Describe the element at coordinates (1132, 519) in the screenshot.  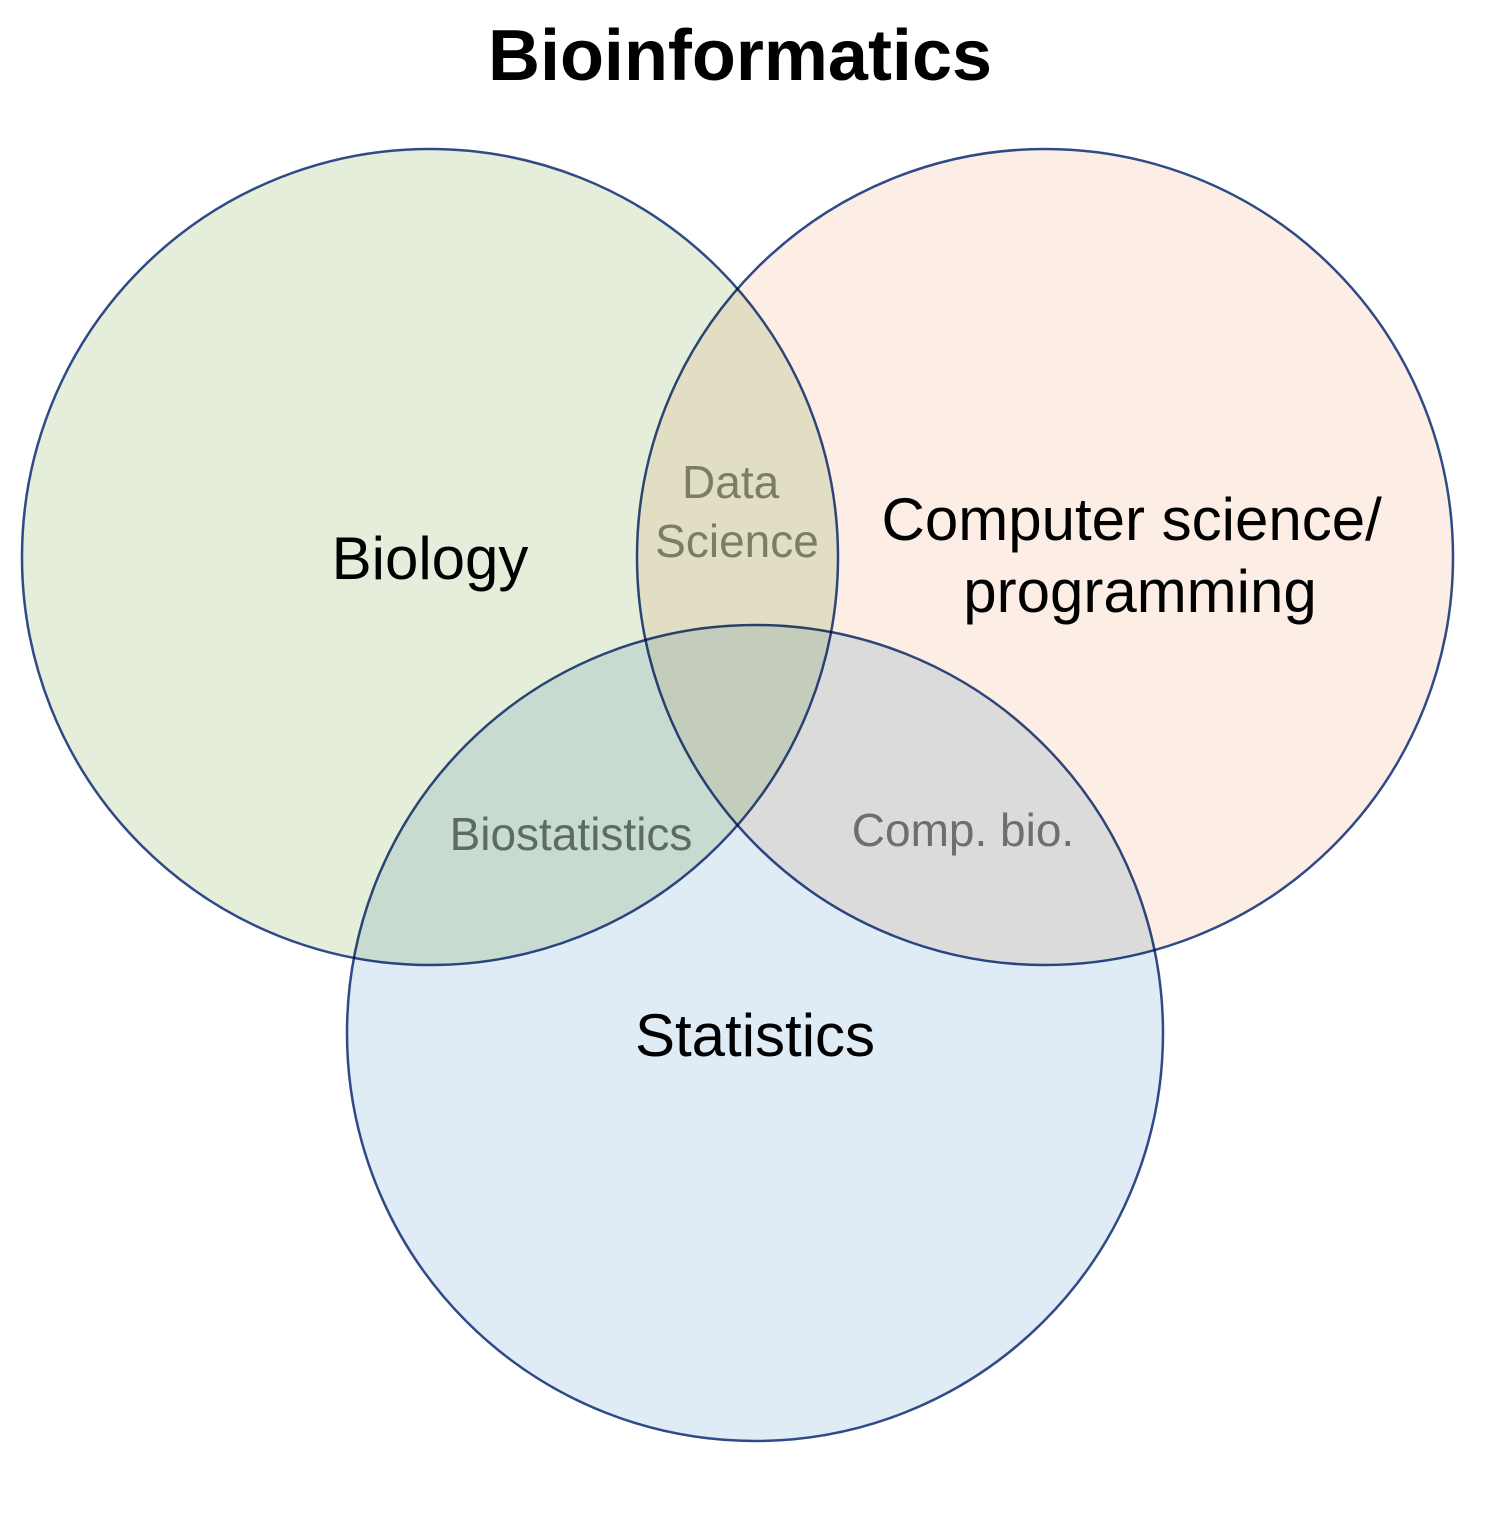
I see `computer-science-label-line-1: Computer science/` at that location.